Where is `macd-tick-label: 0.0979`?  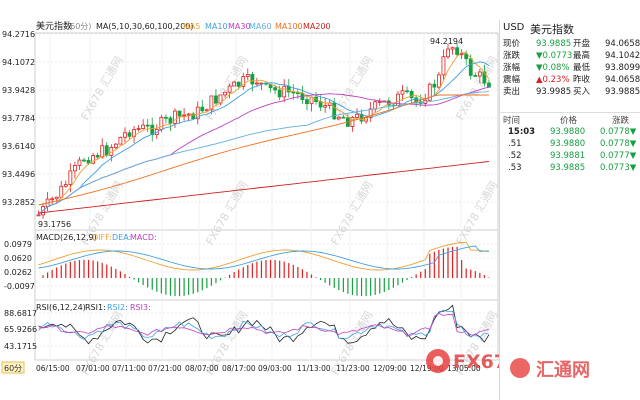 macd-tick-label: 0.0979 is located at coordinates (18, 244).